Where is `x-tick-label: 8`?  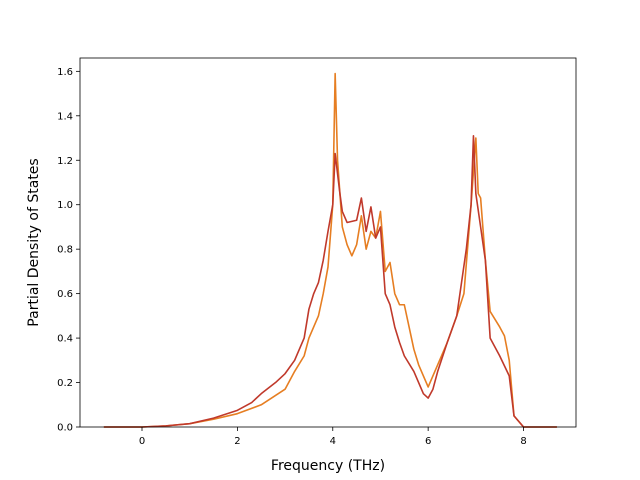
x-tick-label: 8 is located at coordinates (523, 441).